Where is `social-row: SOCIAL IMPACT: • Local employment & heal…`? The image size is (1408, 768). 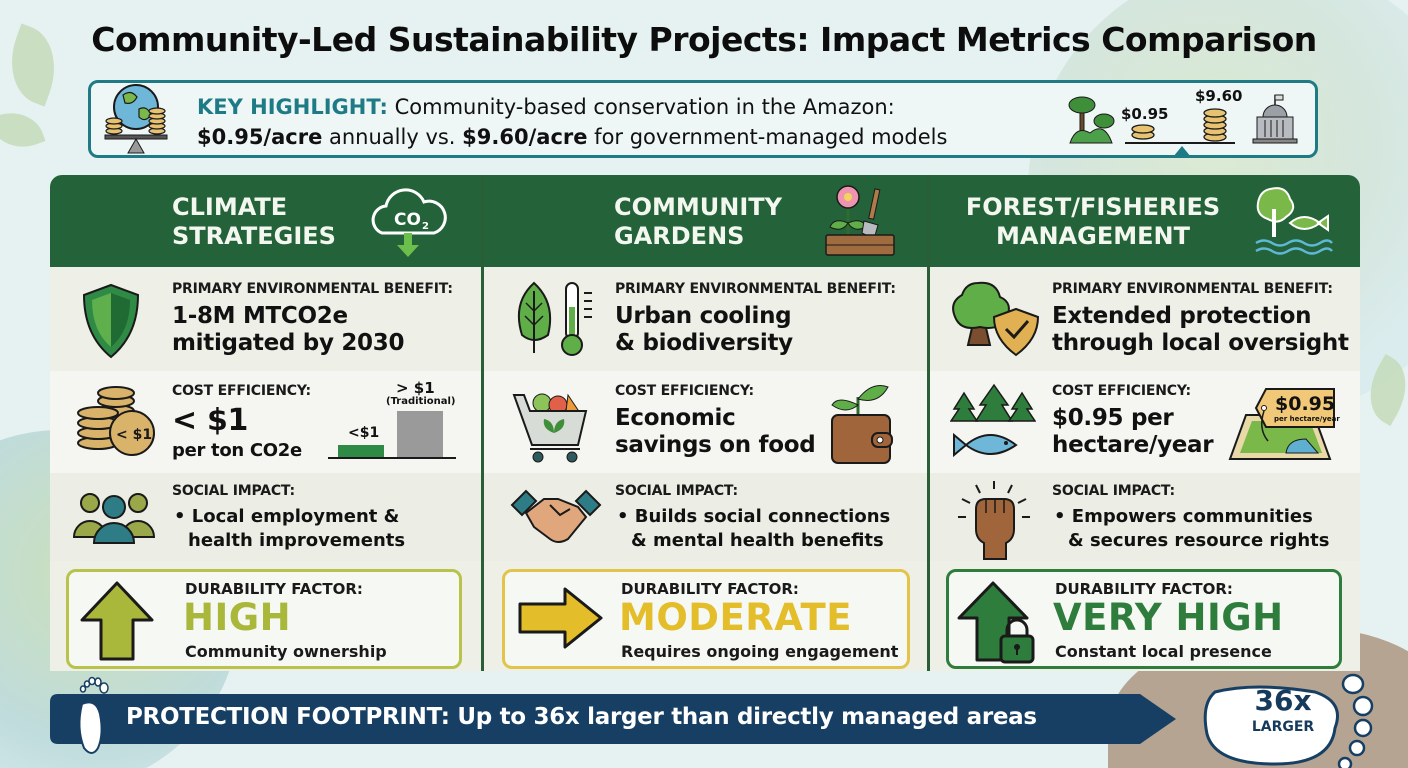
social-row: SOCIAL IMPACT: • Local employment & heal… is located at coordinates (266, 517).